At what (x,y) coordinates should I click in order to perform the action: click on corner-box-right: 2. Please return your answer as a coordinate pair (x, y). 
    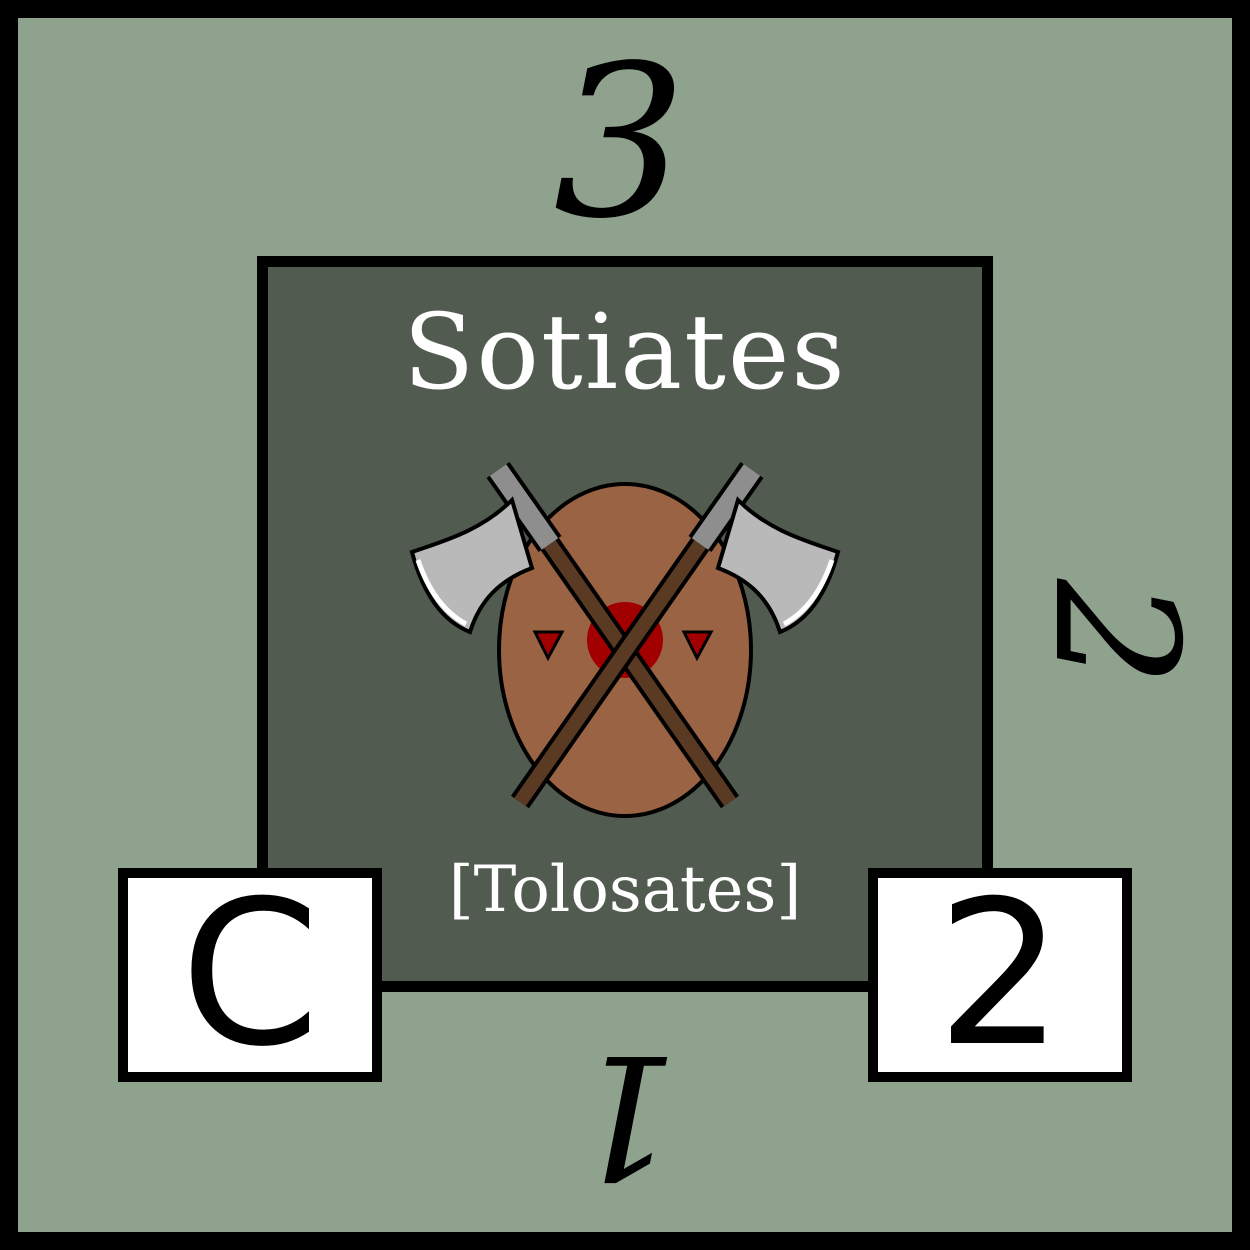
    Looking at the image, I should click on (1000, 975).